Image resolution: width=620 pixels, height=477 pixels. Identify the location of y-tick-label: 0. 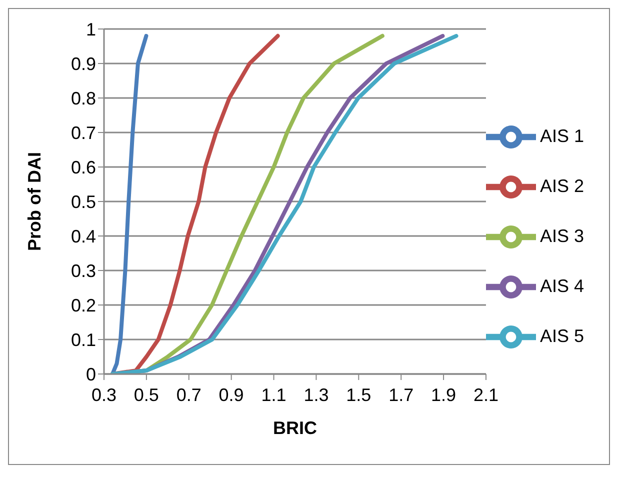
(91, 374).